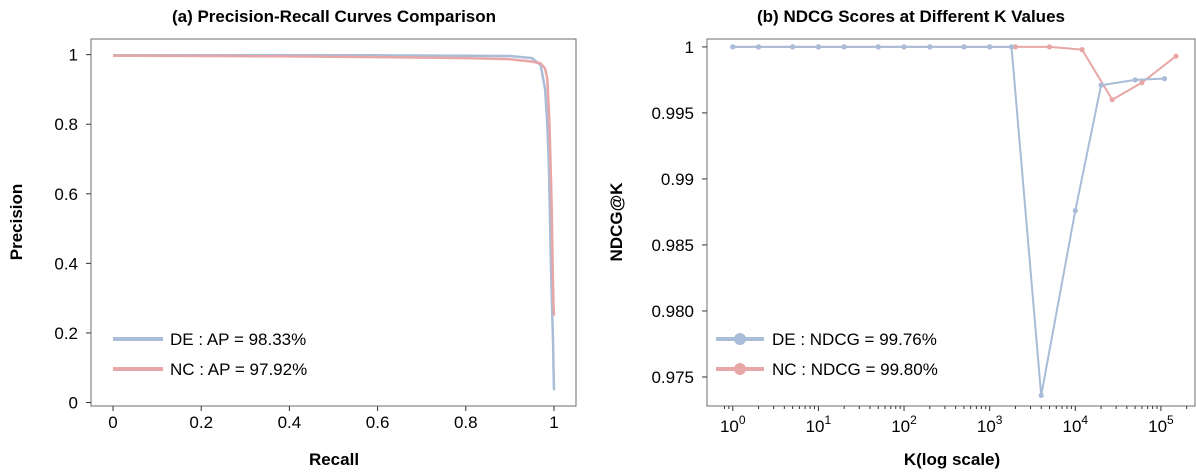  What do you see at coordinates (954, 421) in the screenshot?
I see `x-axis-ticks: 10⁰ 10¹ 10² 10³ 10⁴ 10⁵` at bounding box center [954, 421].